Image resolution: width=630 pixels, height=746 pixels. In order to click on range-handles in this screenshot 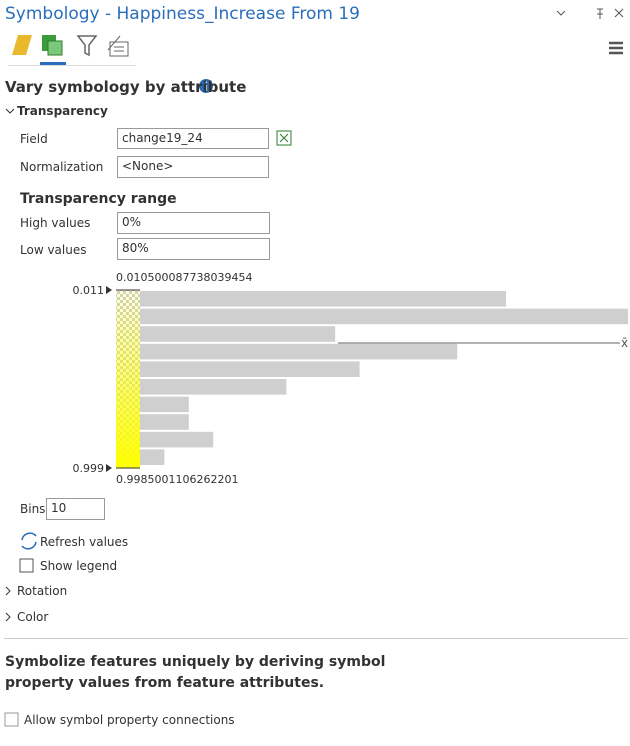, I will do `click(109, 379)`.